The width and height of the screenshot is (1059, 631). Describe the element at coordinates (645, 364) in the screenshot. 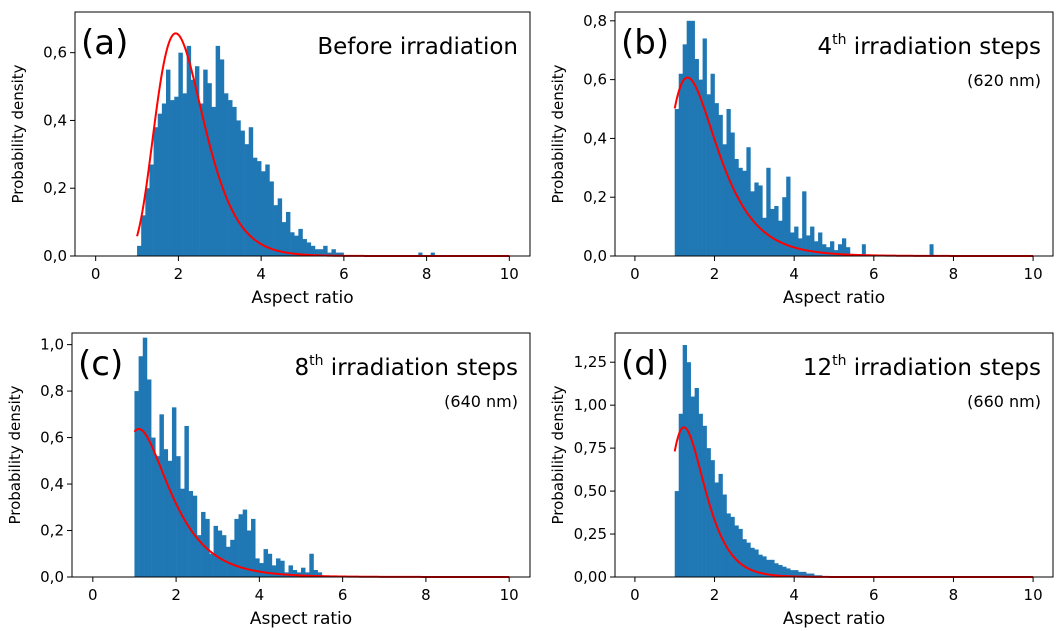

I see `panel-label: (d)` at that location.